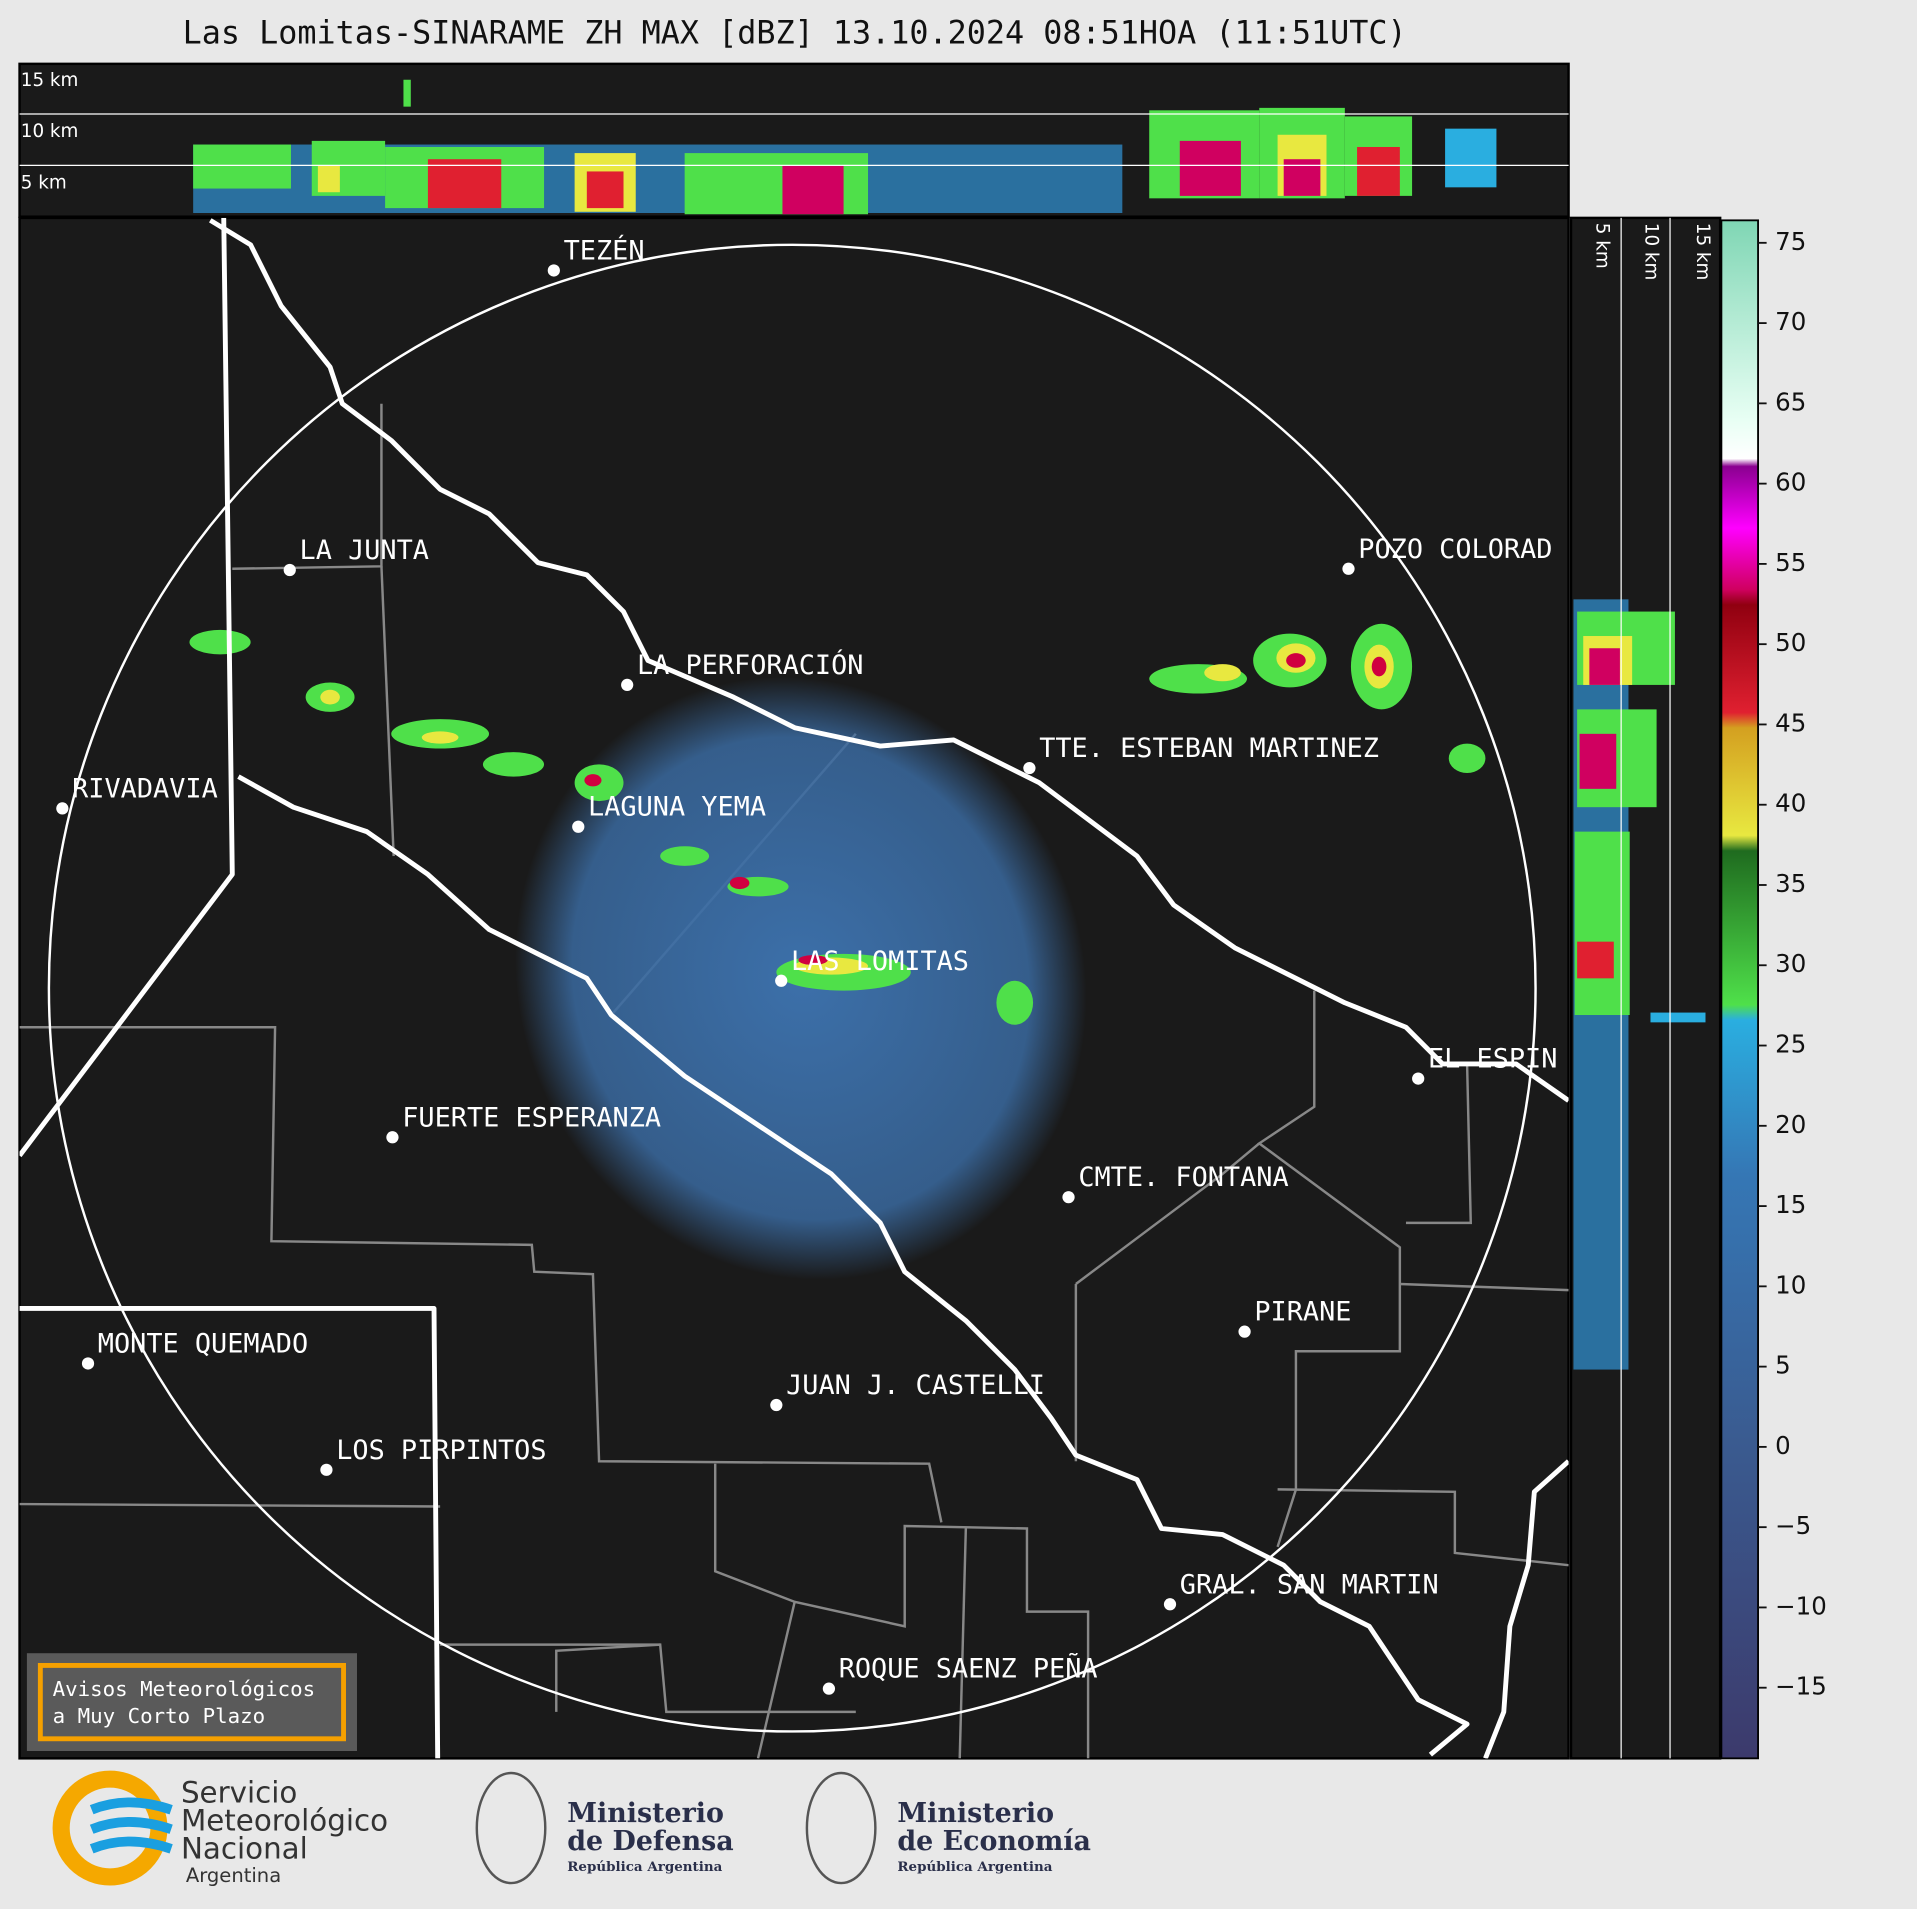 The width and height of the screenshot is (1917, 1909). Describe the element at coordinates (1790, 963) in the screenshot. I see `colorbar-tick-label: 30` at that location.